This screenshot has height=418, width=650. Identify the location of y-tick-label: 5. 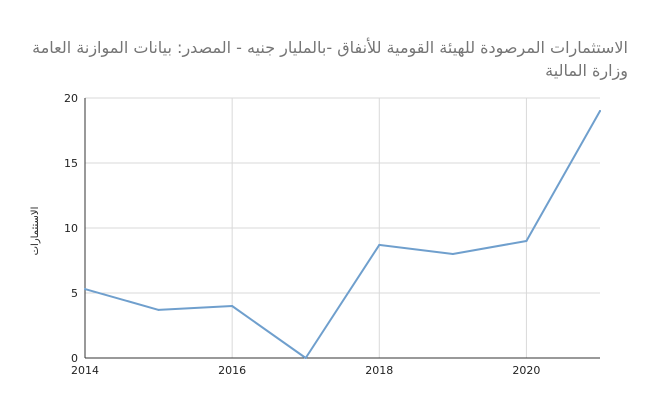
(74, 293).